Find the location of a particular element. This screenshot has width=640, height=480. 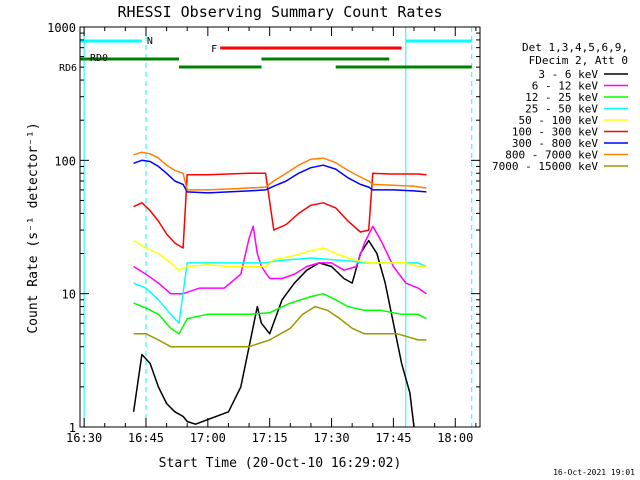

legend-label-3: 25 - 50 keV is located at coordinates (561, 109).